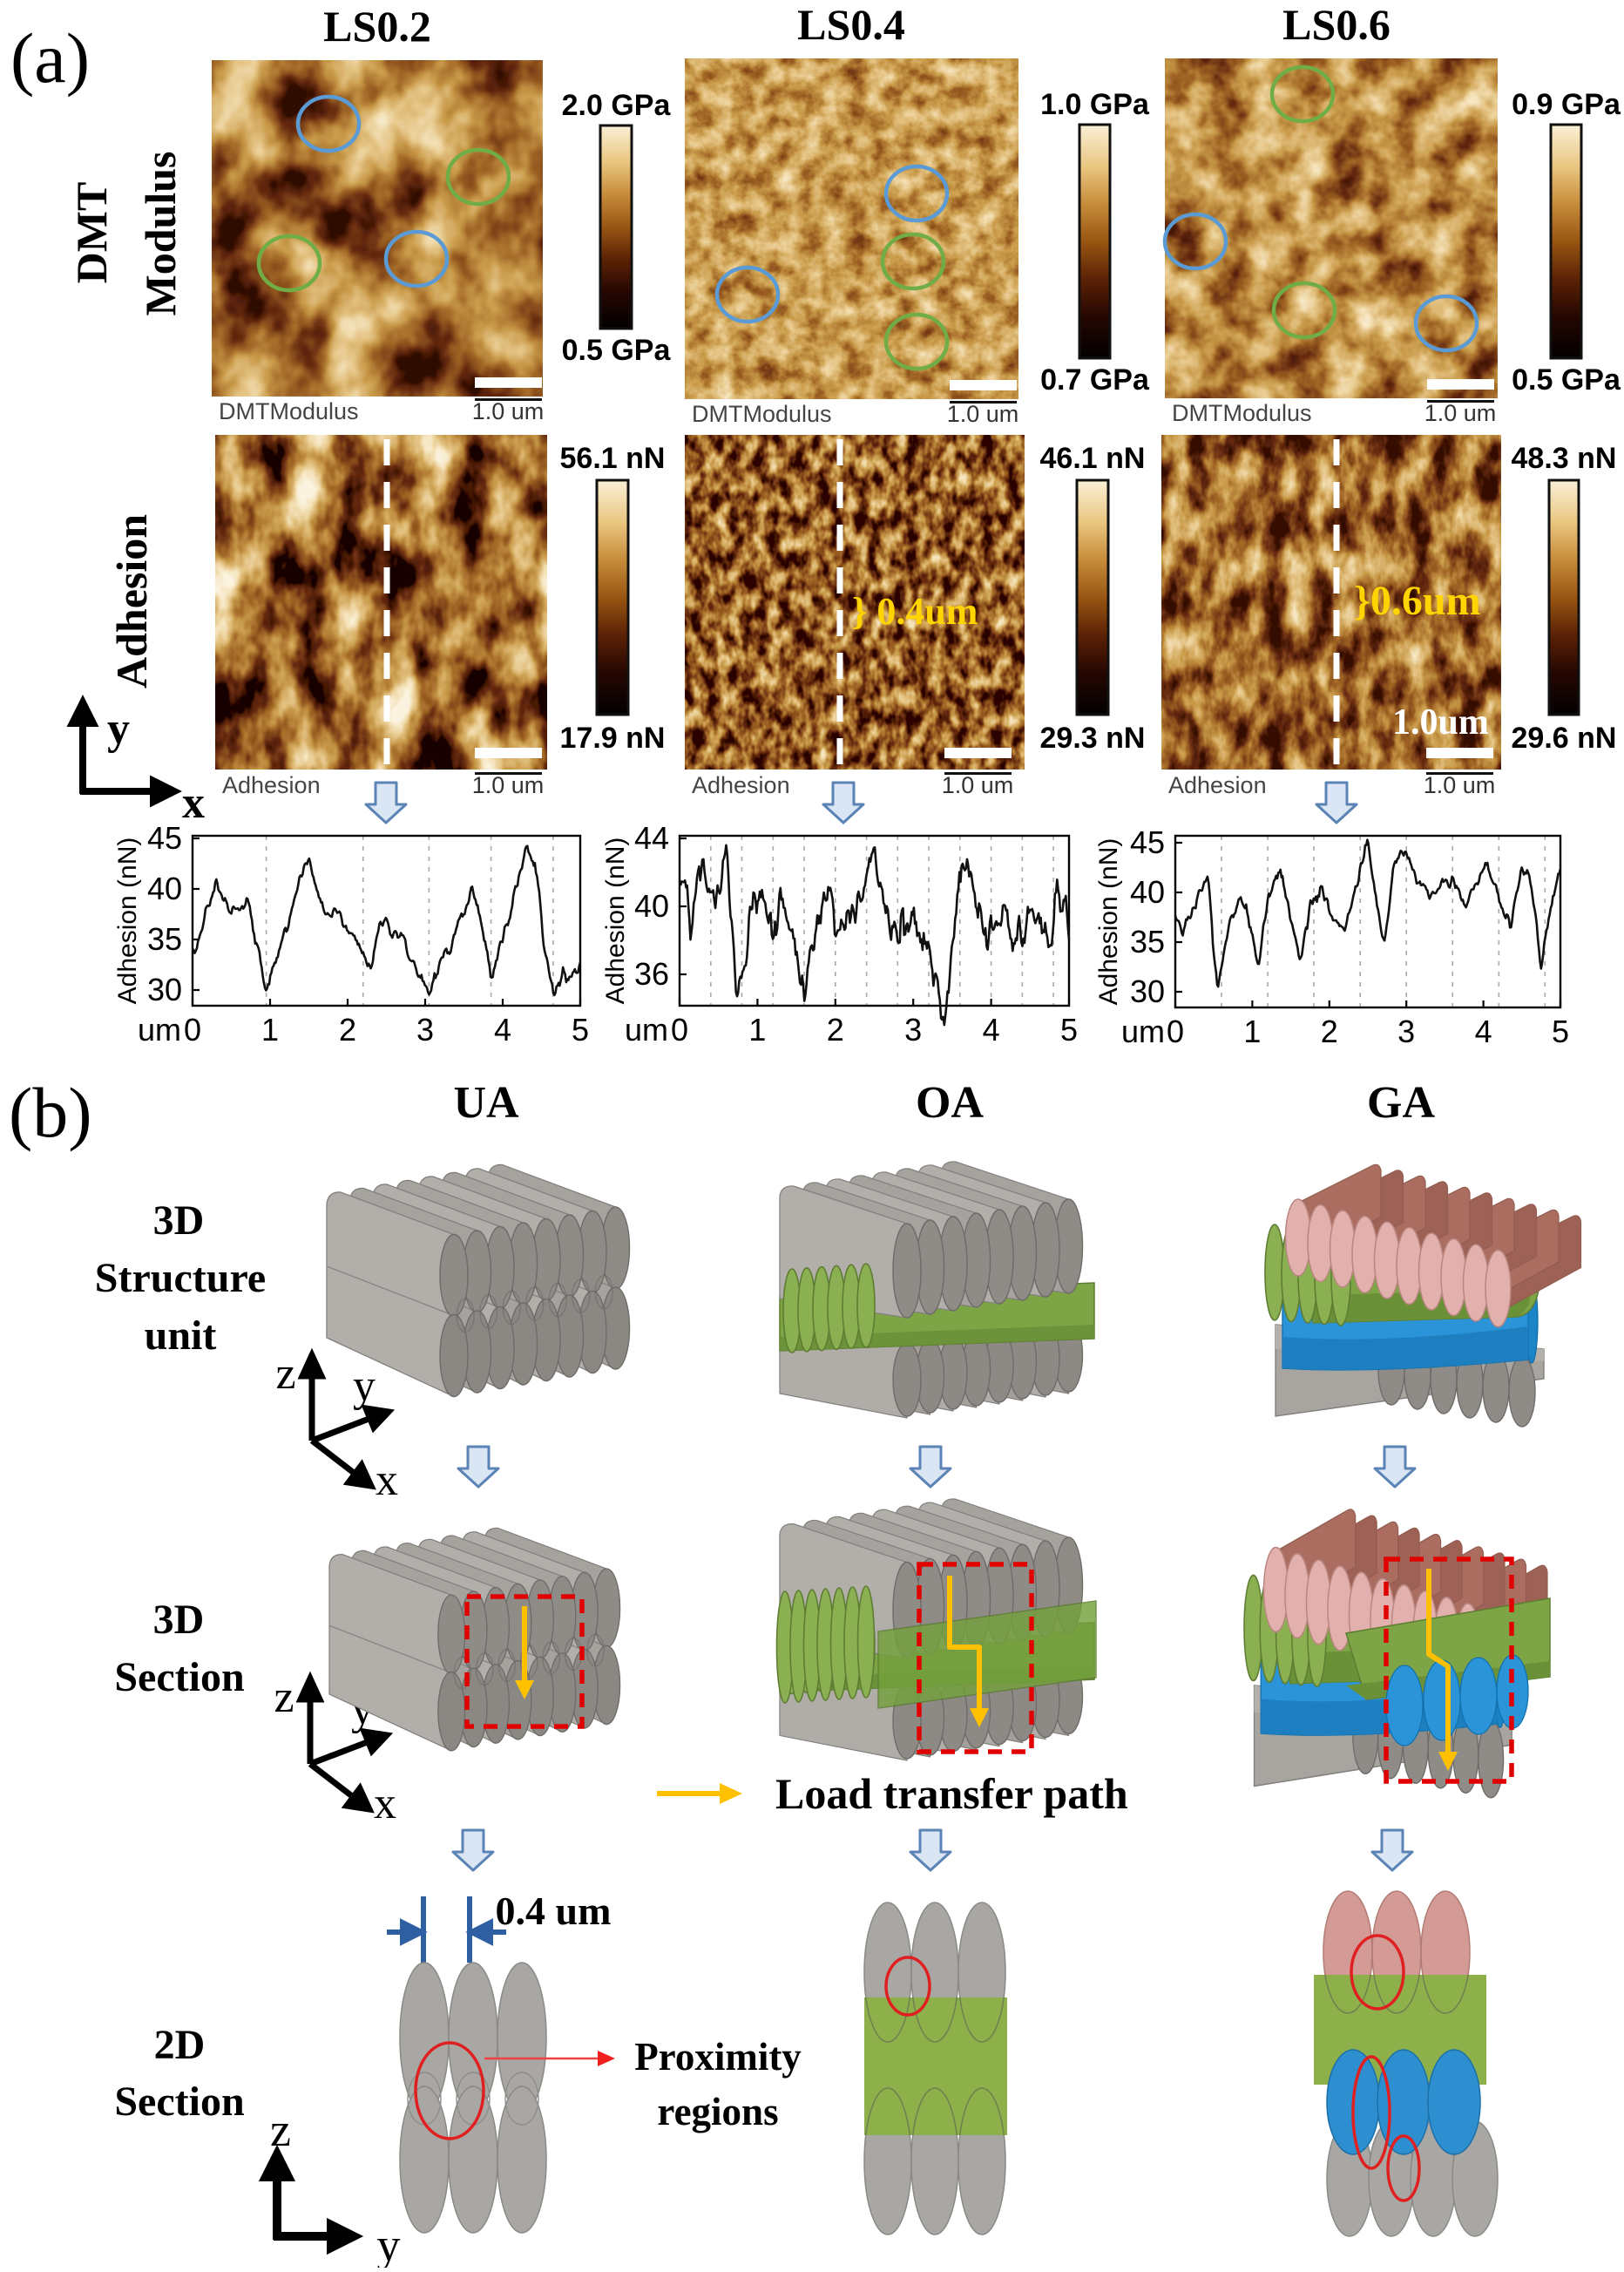 Image resolution: width=1624 pixels, height=2272 pixels. Describe the element at coordinates (50, 58) in the screenshot. I see `svg-text: (a)` at that location.